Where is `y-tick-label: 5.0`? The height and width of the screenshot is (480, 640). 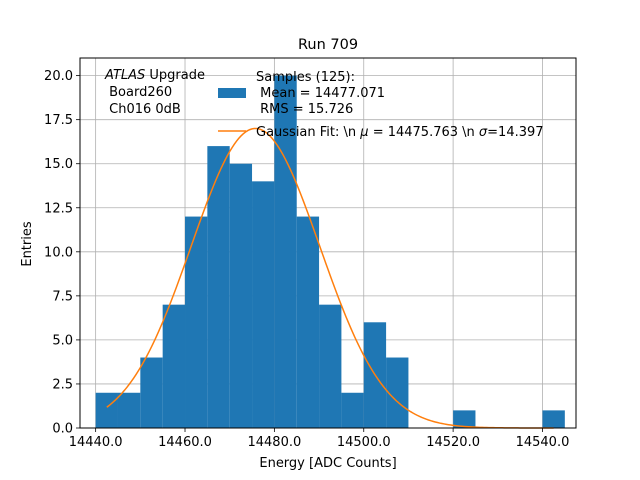 y-tick-label: 5.0 is located at coordinates (62, 340).